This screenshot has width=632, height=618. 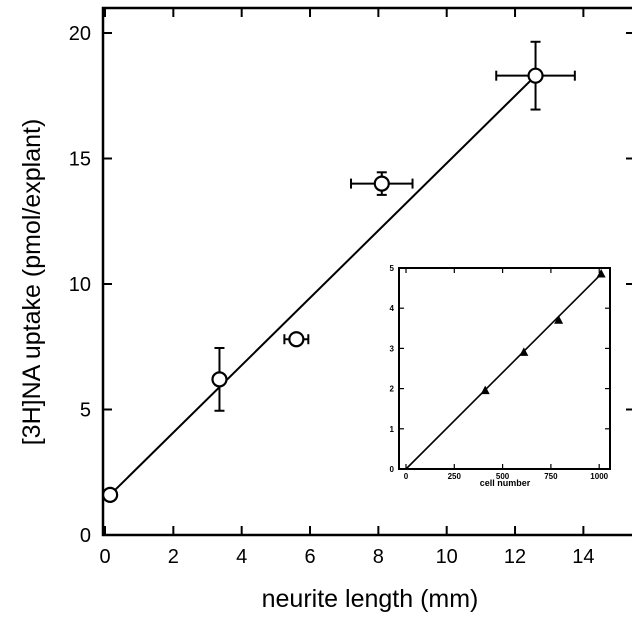 I want to click on x-tick-label: 10, so click(x=447, y=557).